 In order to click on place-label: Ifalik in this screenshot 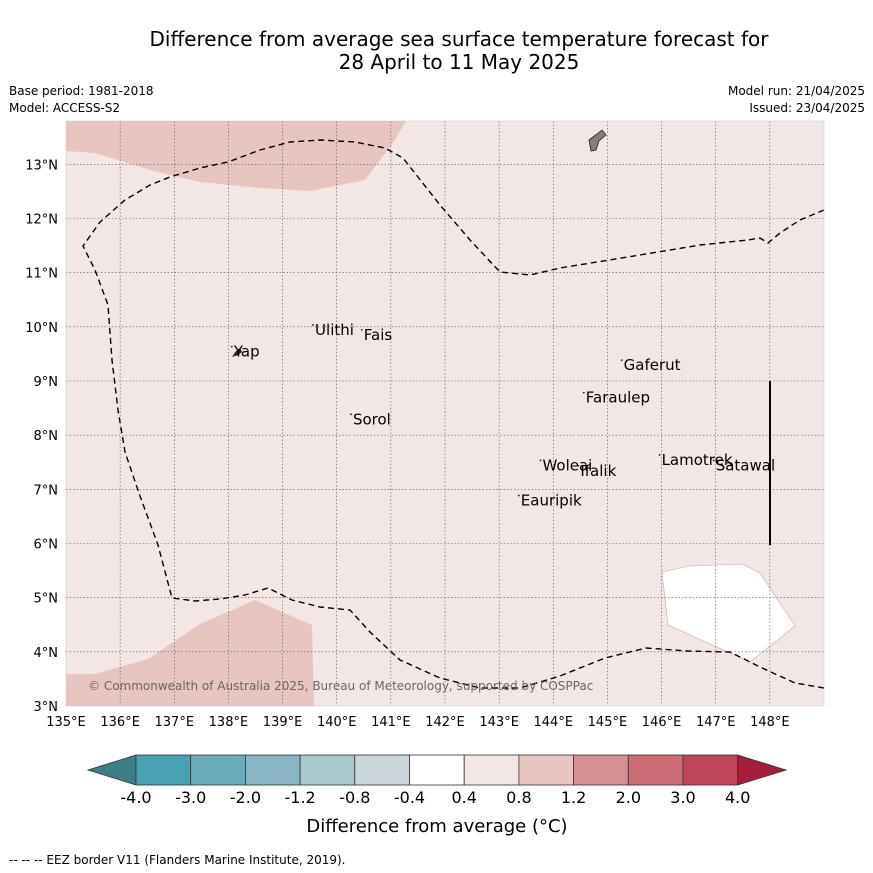, I will do `click(598, 471)`.